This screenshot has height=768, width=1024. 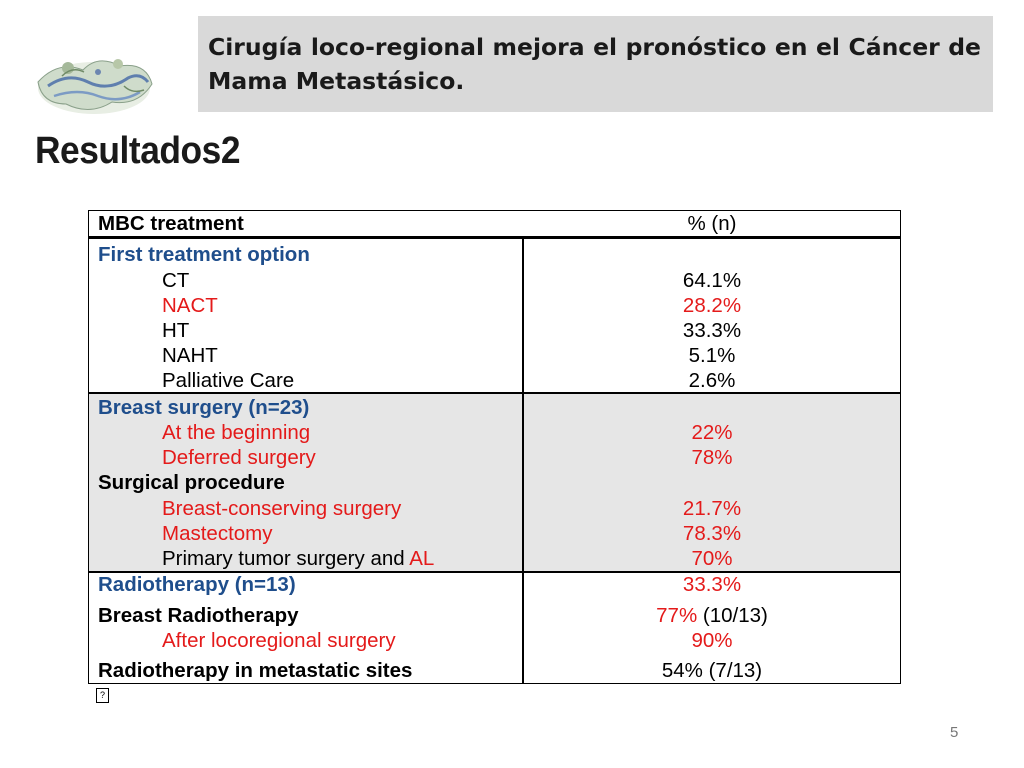 What do you see at coordinates (712, 355) in the screenshot?
I see `table-row-value: 5.1%` at bounding box center [712, 355].